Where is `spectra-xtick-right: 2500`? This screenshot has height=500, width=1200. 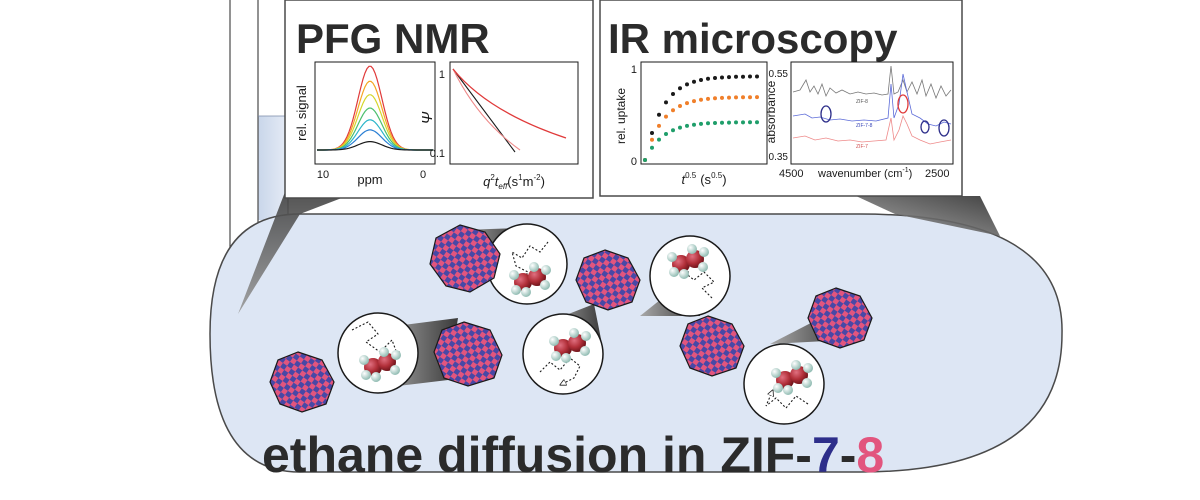 spectra-xtick-right: 2500 is located at coordinates (937, 174).